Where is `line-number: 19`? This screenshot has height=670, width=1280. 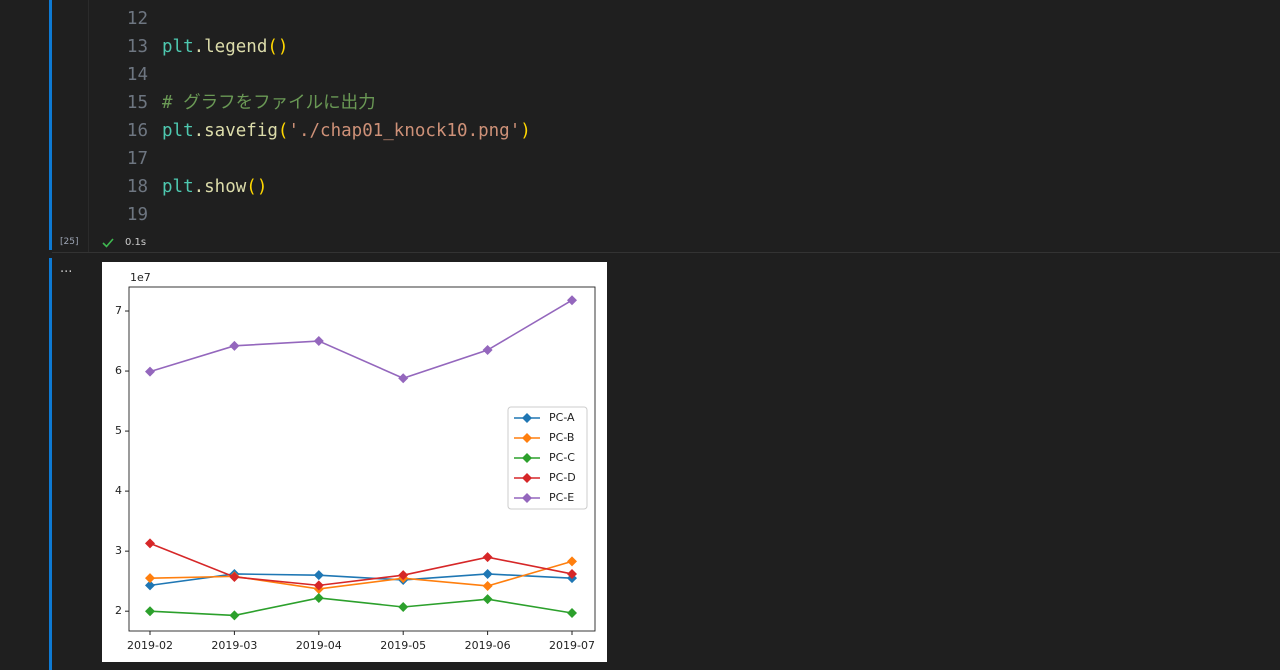 line-number: 19 is located at coordinates (137, 215).